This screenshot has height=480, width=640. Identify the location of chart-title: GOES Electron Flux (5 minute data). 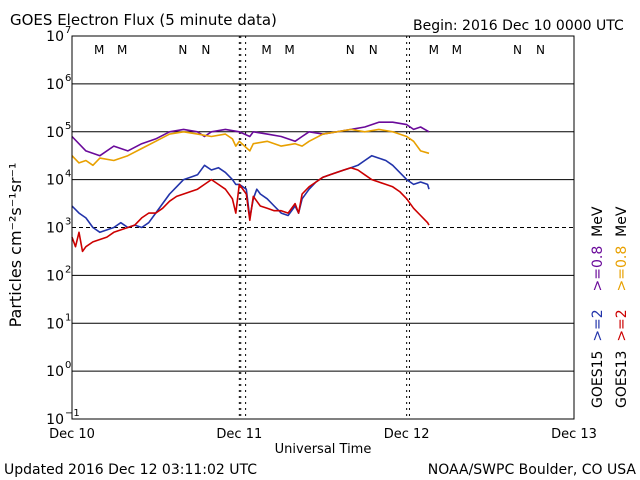
(143, 20).